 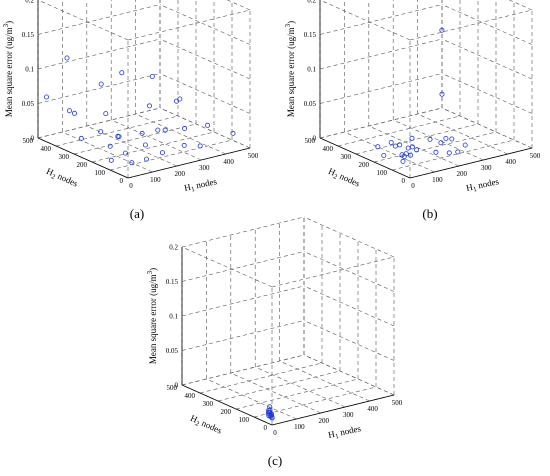 I want to click on z-tick-label: 0, so click(x=33, y=139).